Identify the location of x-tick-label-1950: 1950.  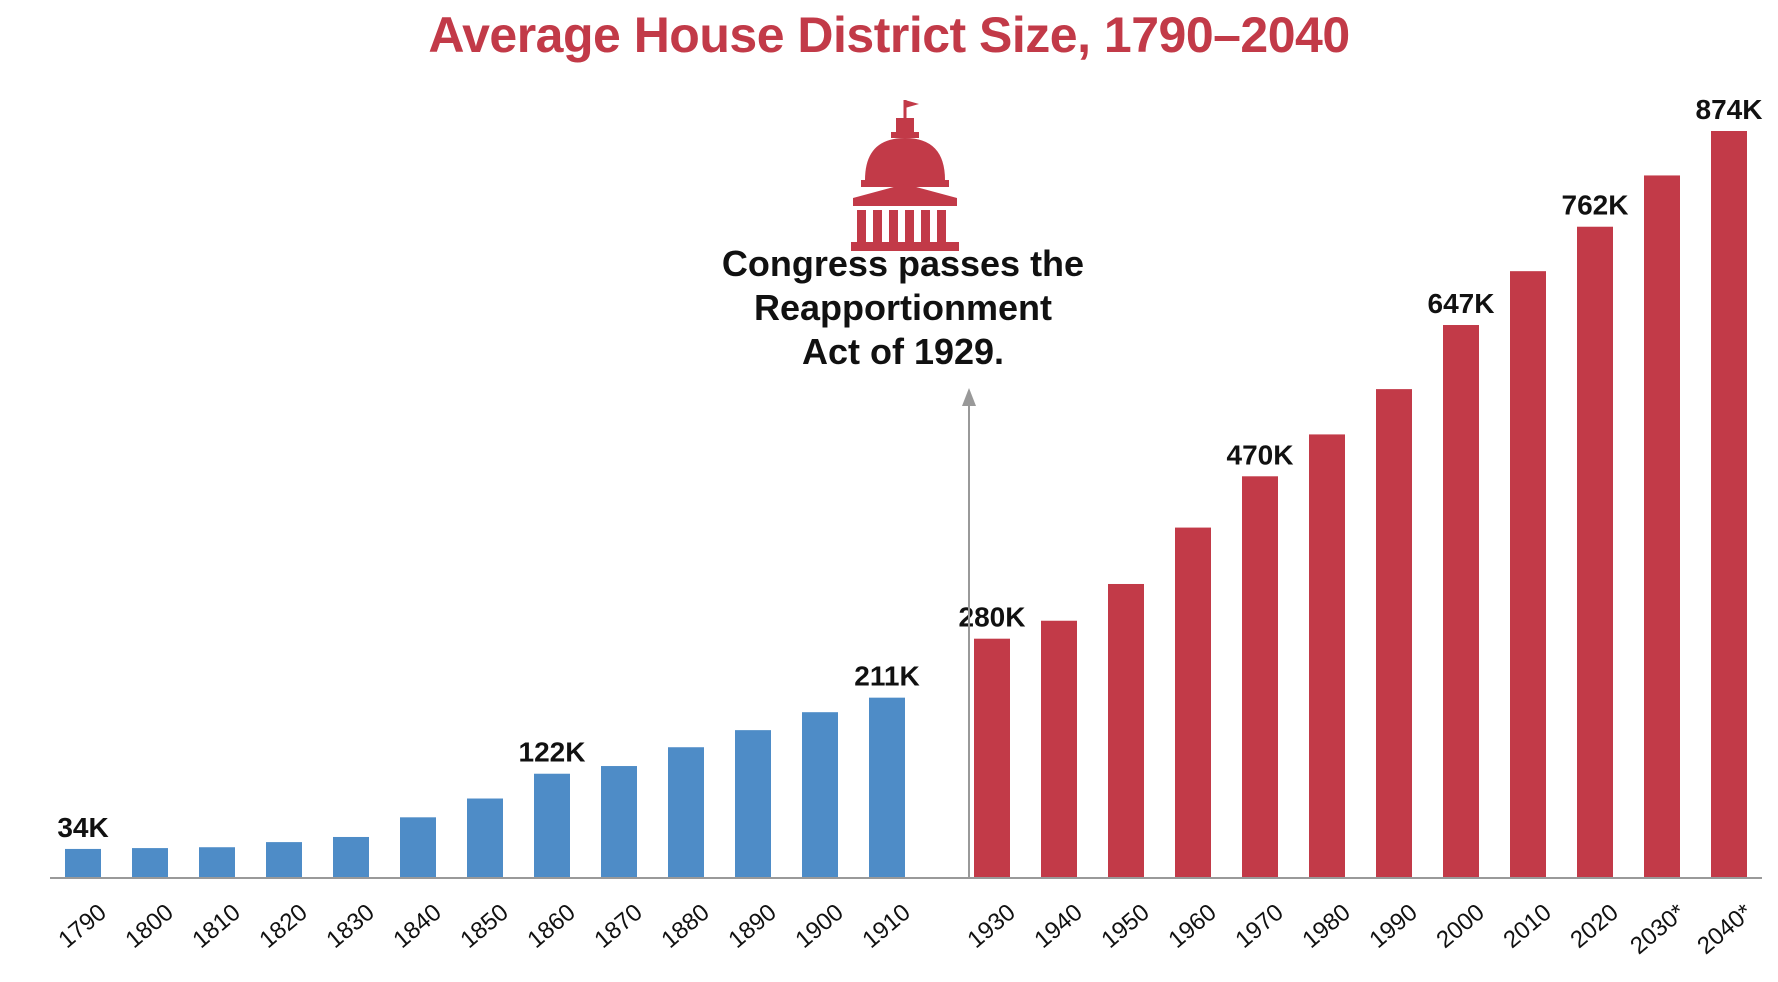
(1125, 926).